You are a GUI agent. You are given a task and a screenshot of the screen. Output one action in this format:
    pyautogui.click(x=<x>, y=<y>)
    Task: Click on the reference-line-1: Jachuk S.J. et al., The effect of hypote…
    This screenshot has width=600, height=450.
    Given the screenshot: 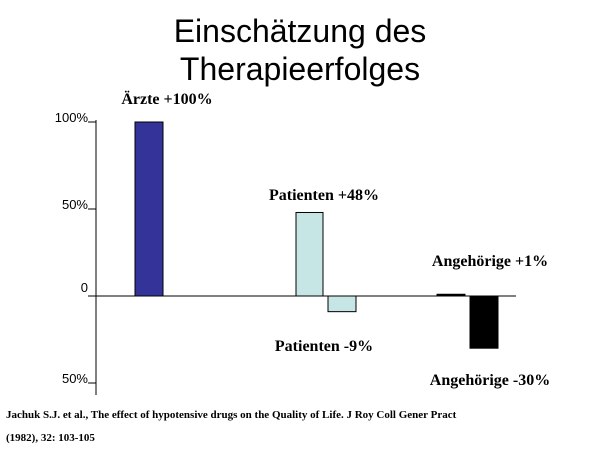 What is the action you would take?
    pyautogui.click(x=231, y=415)
    